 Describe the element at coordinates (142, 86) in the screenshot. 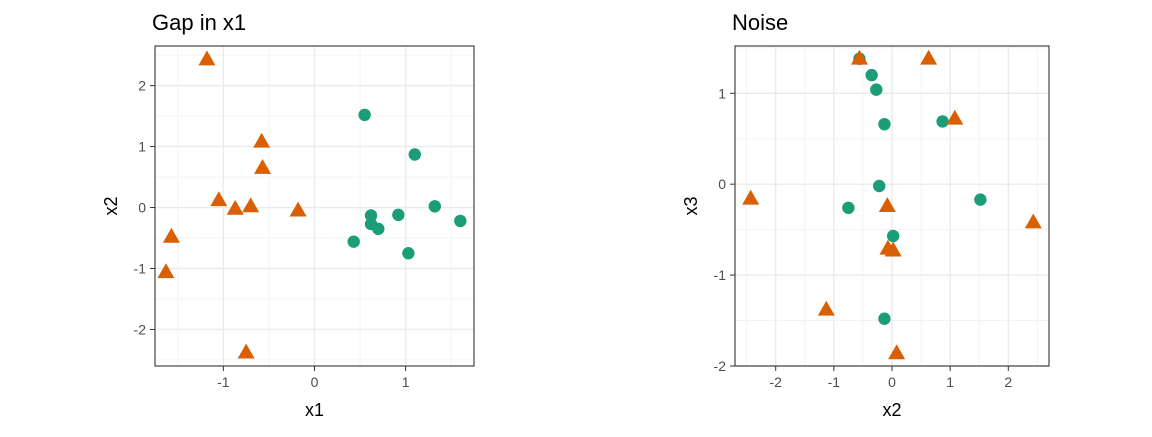

I see `y-tick-label: 2` at that location.